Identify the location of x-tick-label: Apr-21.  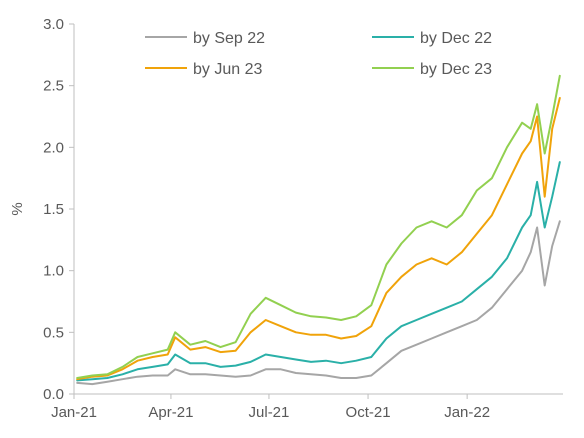
(170, 412).